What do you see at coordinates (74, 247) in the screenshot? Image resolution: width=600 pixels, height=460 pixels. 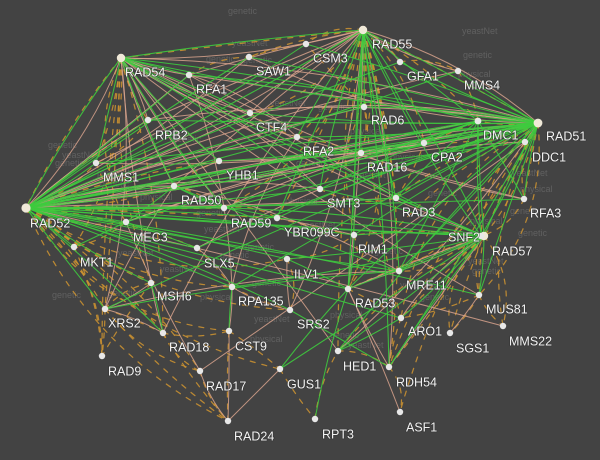 I see `graph-node-mkt1` at bounding box center [74, 247].